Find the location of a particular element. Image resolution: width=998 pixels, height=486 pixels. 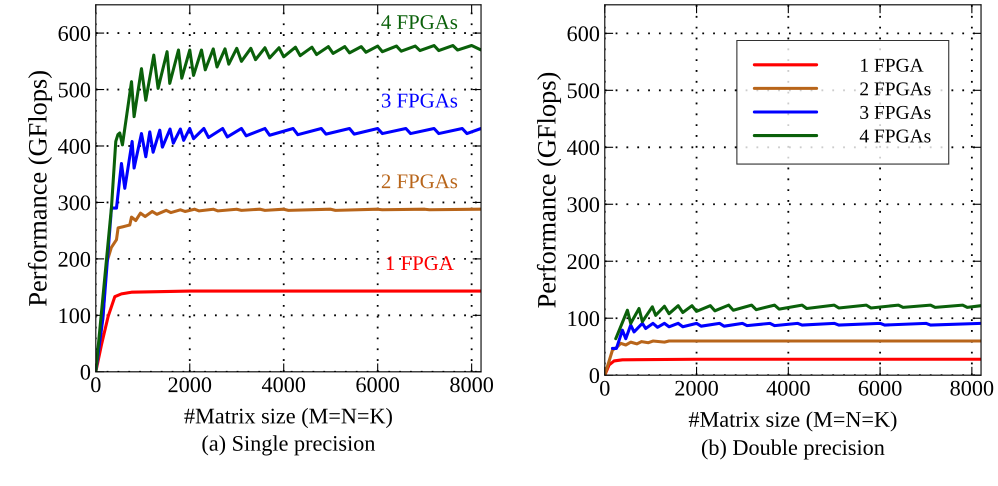

series-label: 1 FPGA is located at coordinates (420, 263).